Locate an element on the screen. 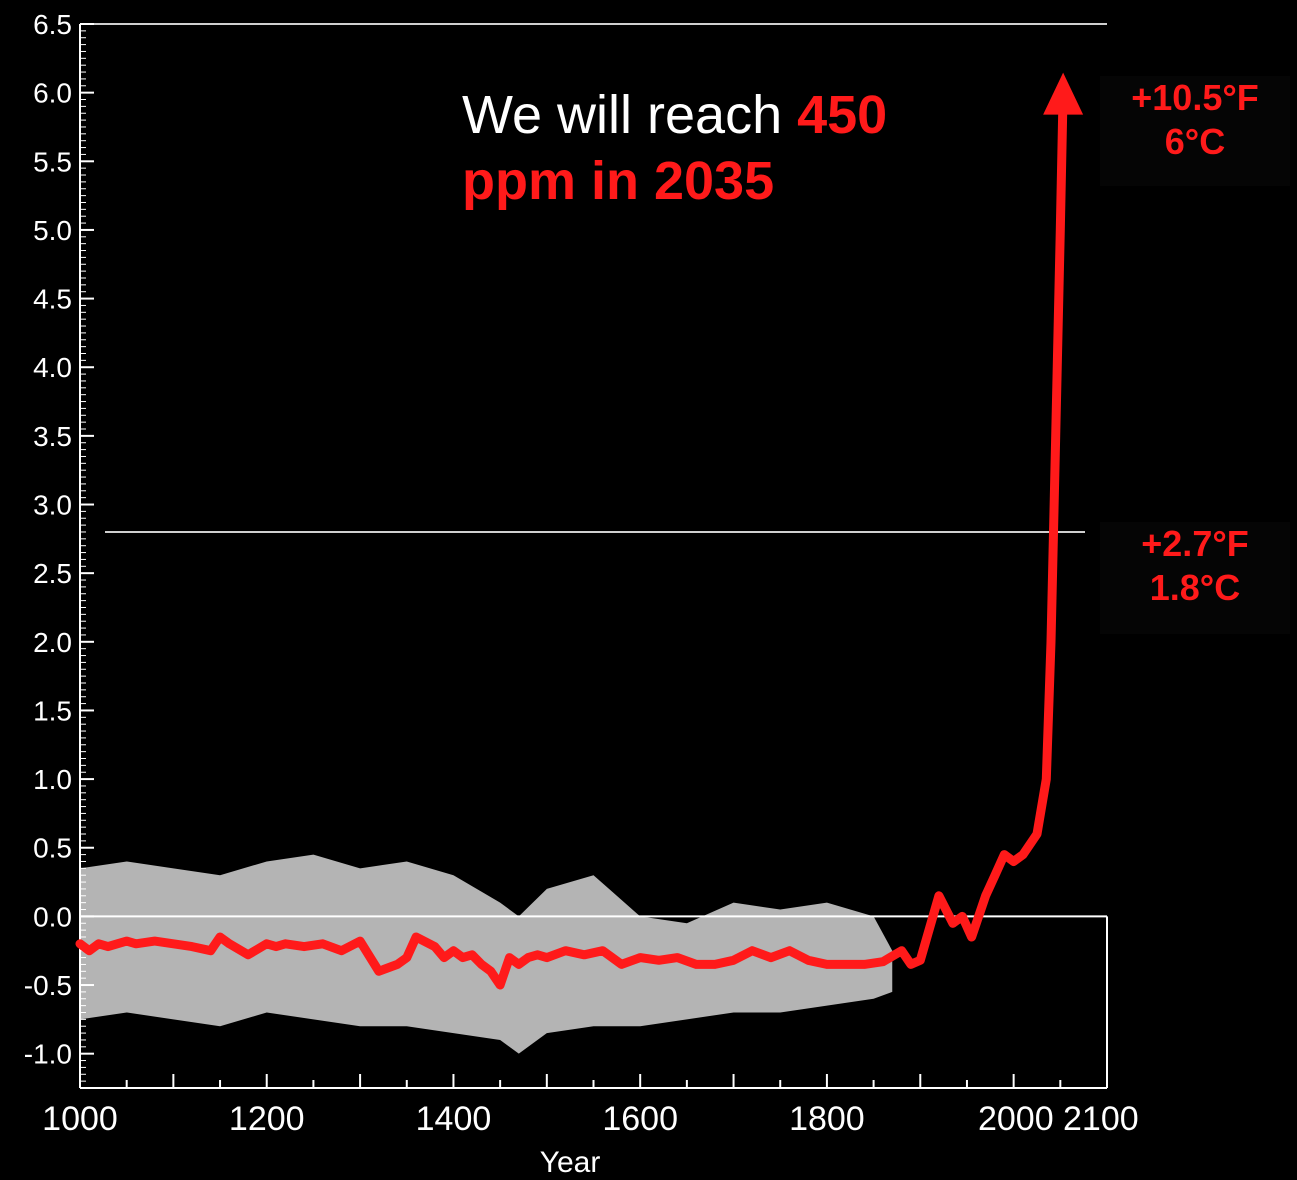 The image size is (1297, 1180). y-tick-label: 4.0 is located at coordinates (52, 367).